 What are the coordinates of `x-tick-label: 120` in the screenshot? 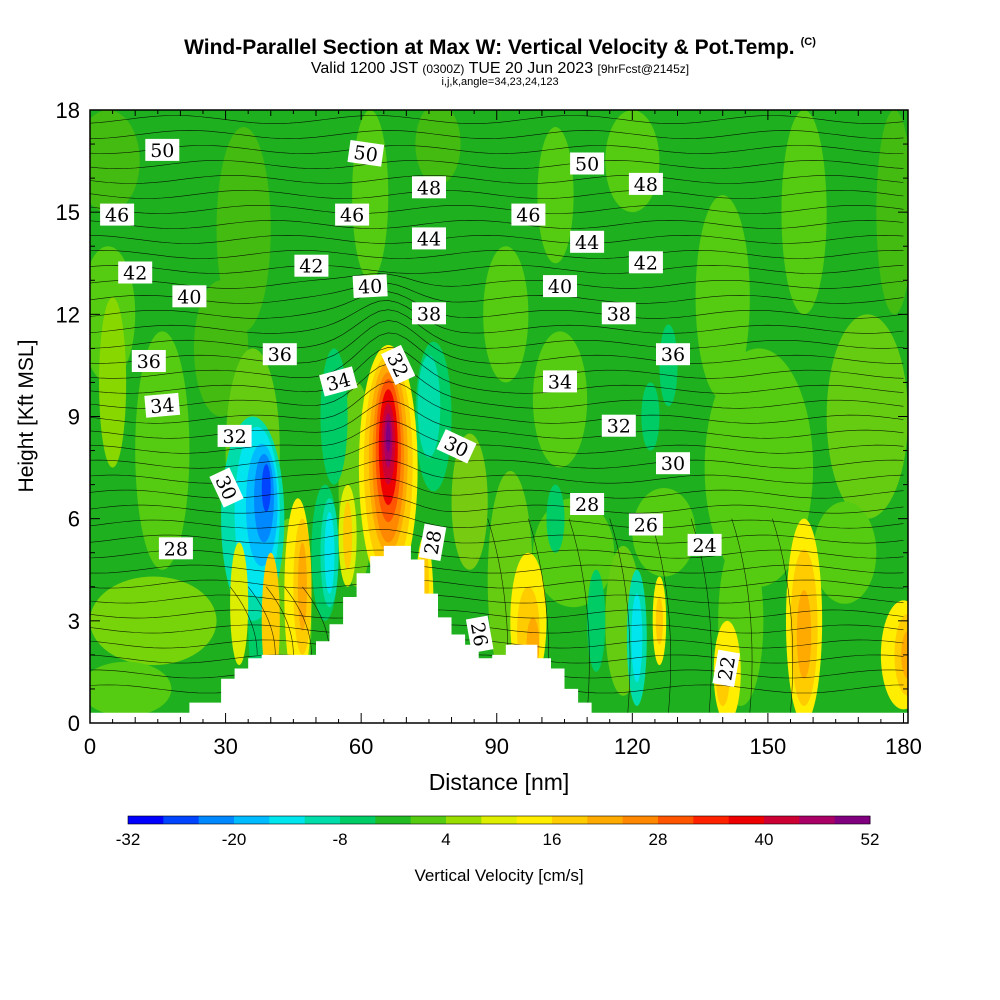 It's located at (632, 746).